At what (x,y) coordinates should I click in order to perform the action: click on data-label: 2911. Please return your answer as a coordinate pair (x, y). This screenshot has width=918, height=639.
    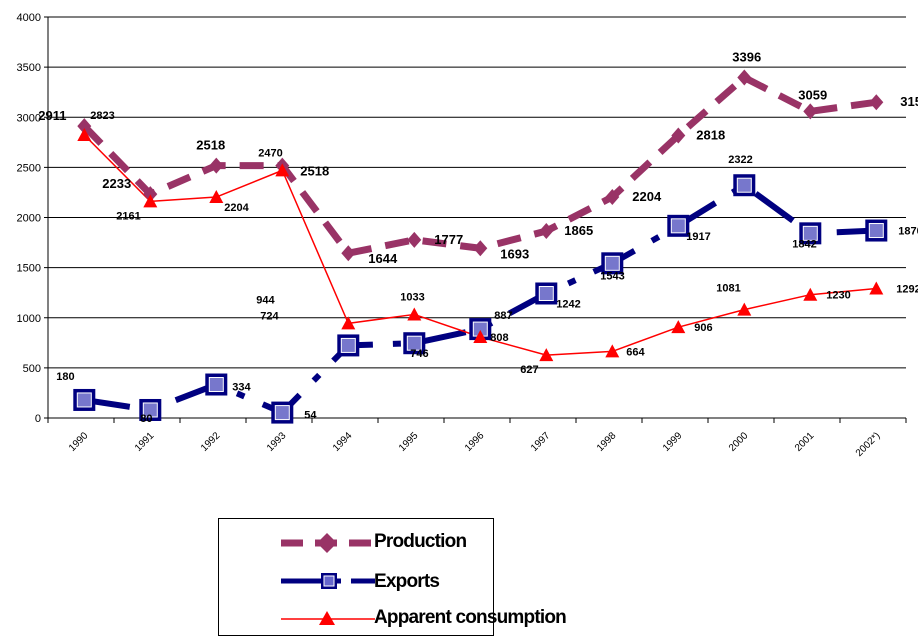
    Looking at the image, I should click on (52, 115).